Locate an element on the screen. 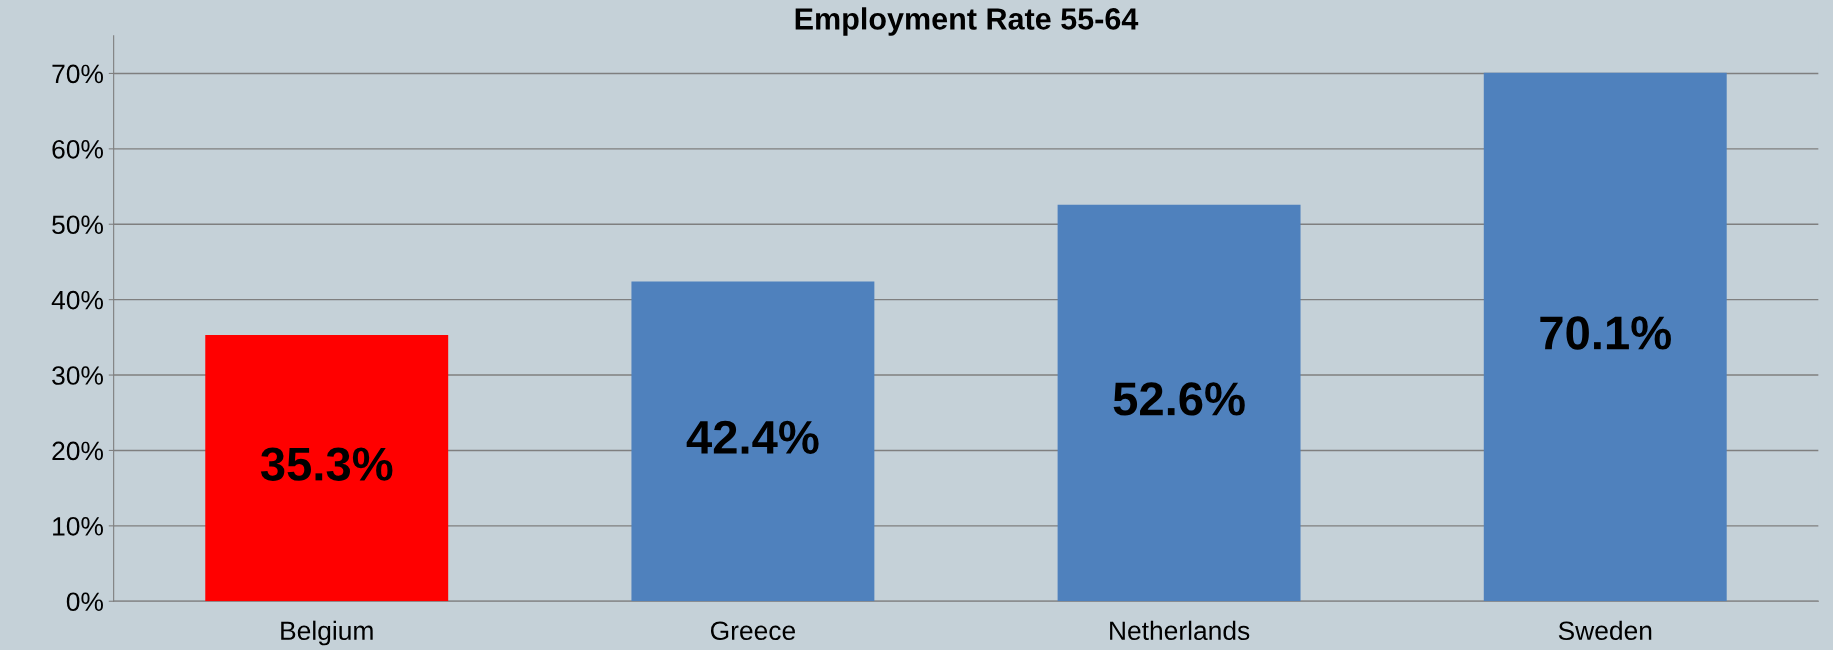  data-label: 70.1% is located at coordinates (1605, 333).